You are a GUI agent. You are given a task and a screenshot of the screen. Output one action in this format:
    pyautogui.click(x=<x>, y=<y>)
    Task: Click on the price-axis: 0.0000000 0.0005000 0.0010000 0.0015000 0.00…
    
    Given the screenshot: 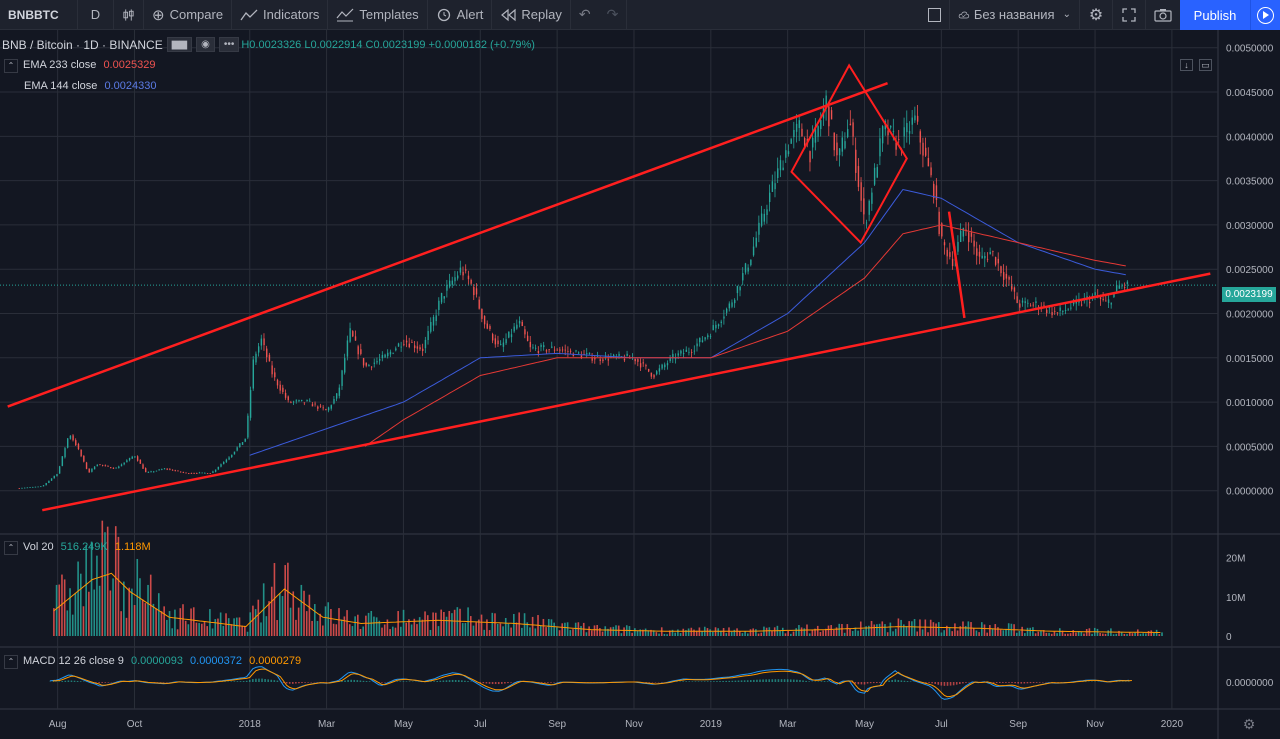 What is the action you would take?
    pyautogui.click(x=1250, y=366)
    